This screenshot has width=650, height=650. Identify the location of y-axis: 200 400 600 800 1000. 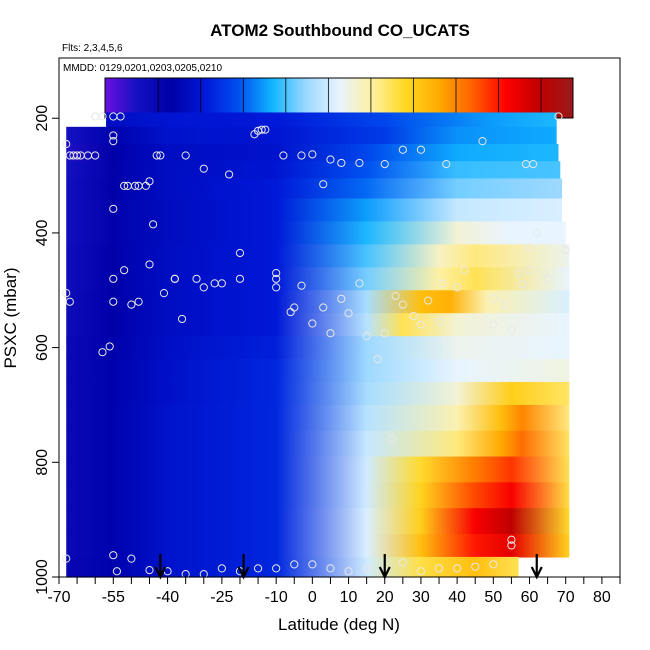
(46, 350).